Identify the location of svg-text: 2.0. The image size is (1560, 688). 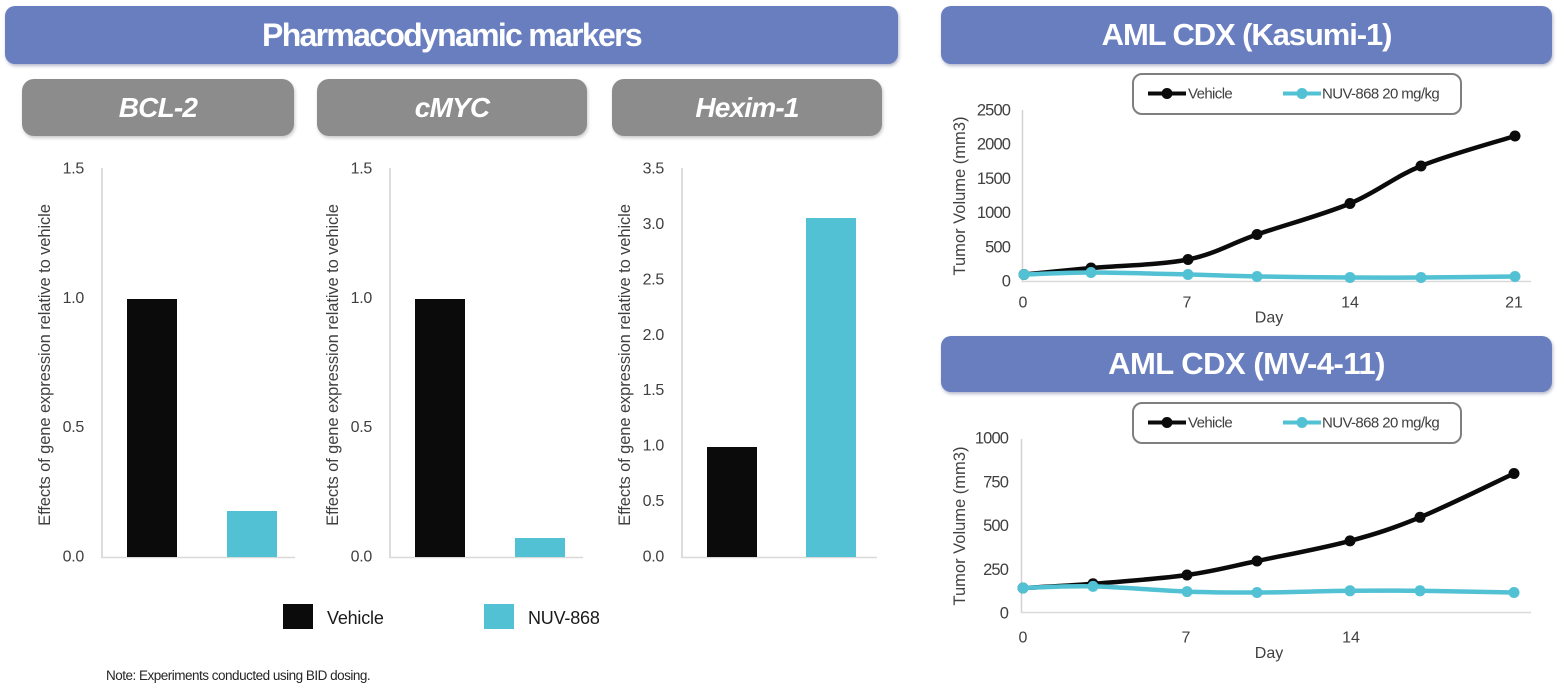
(654, 335).